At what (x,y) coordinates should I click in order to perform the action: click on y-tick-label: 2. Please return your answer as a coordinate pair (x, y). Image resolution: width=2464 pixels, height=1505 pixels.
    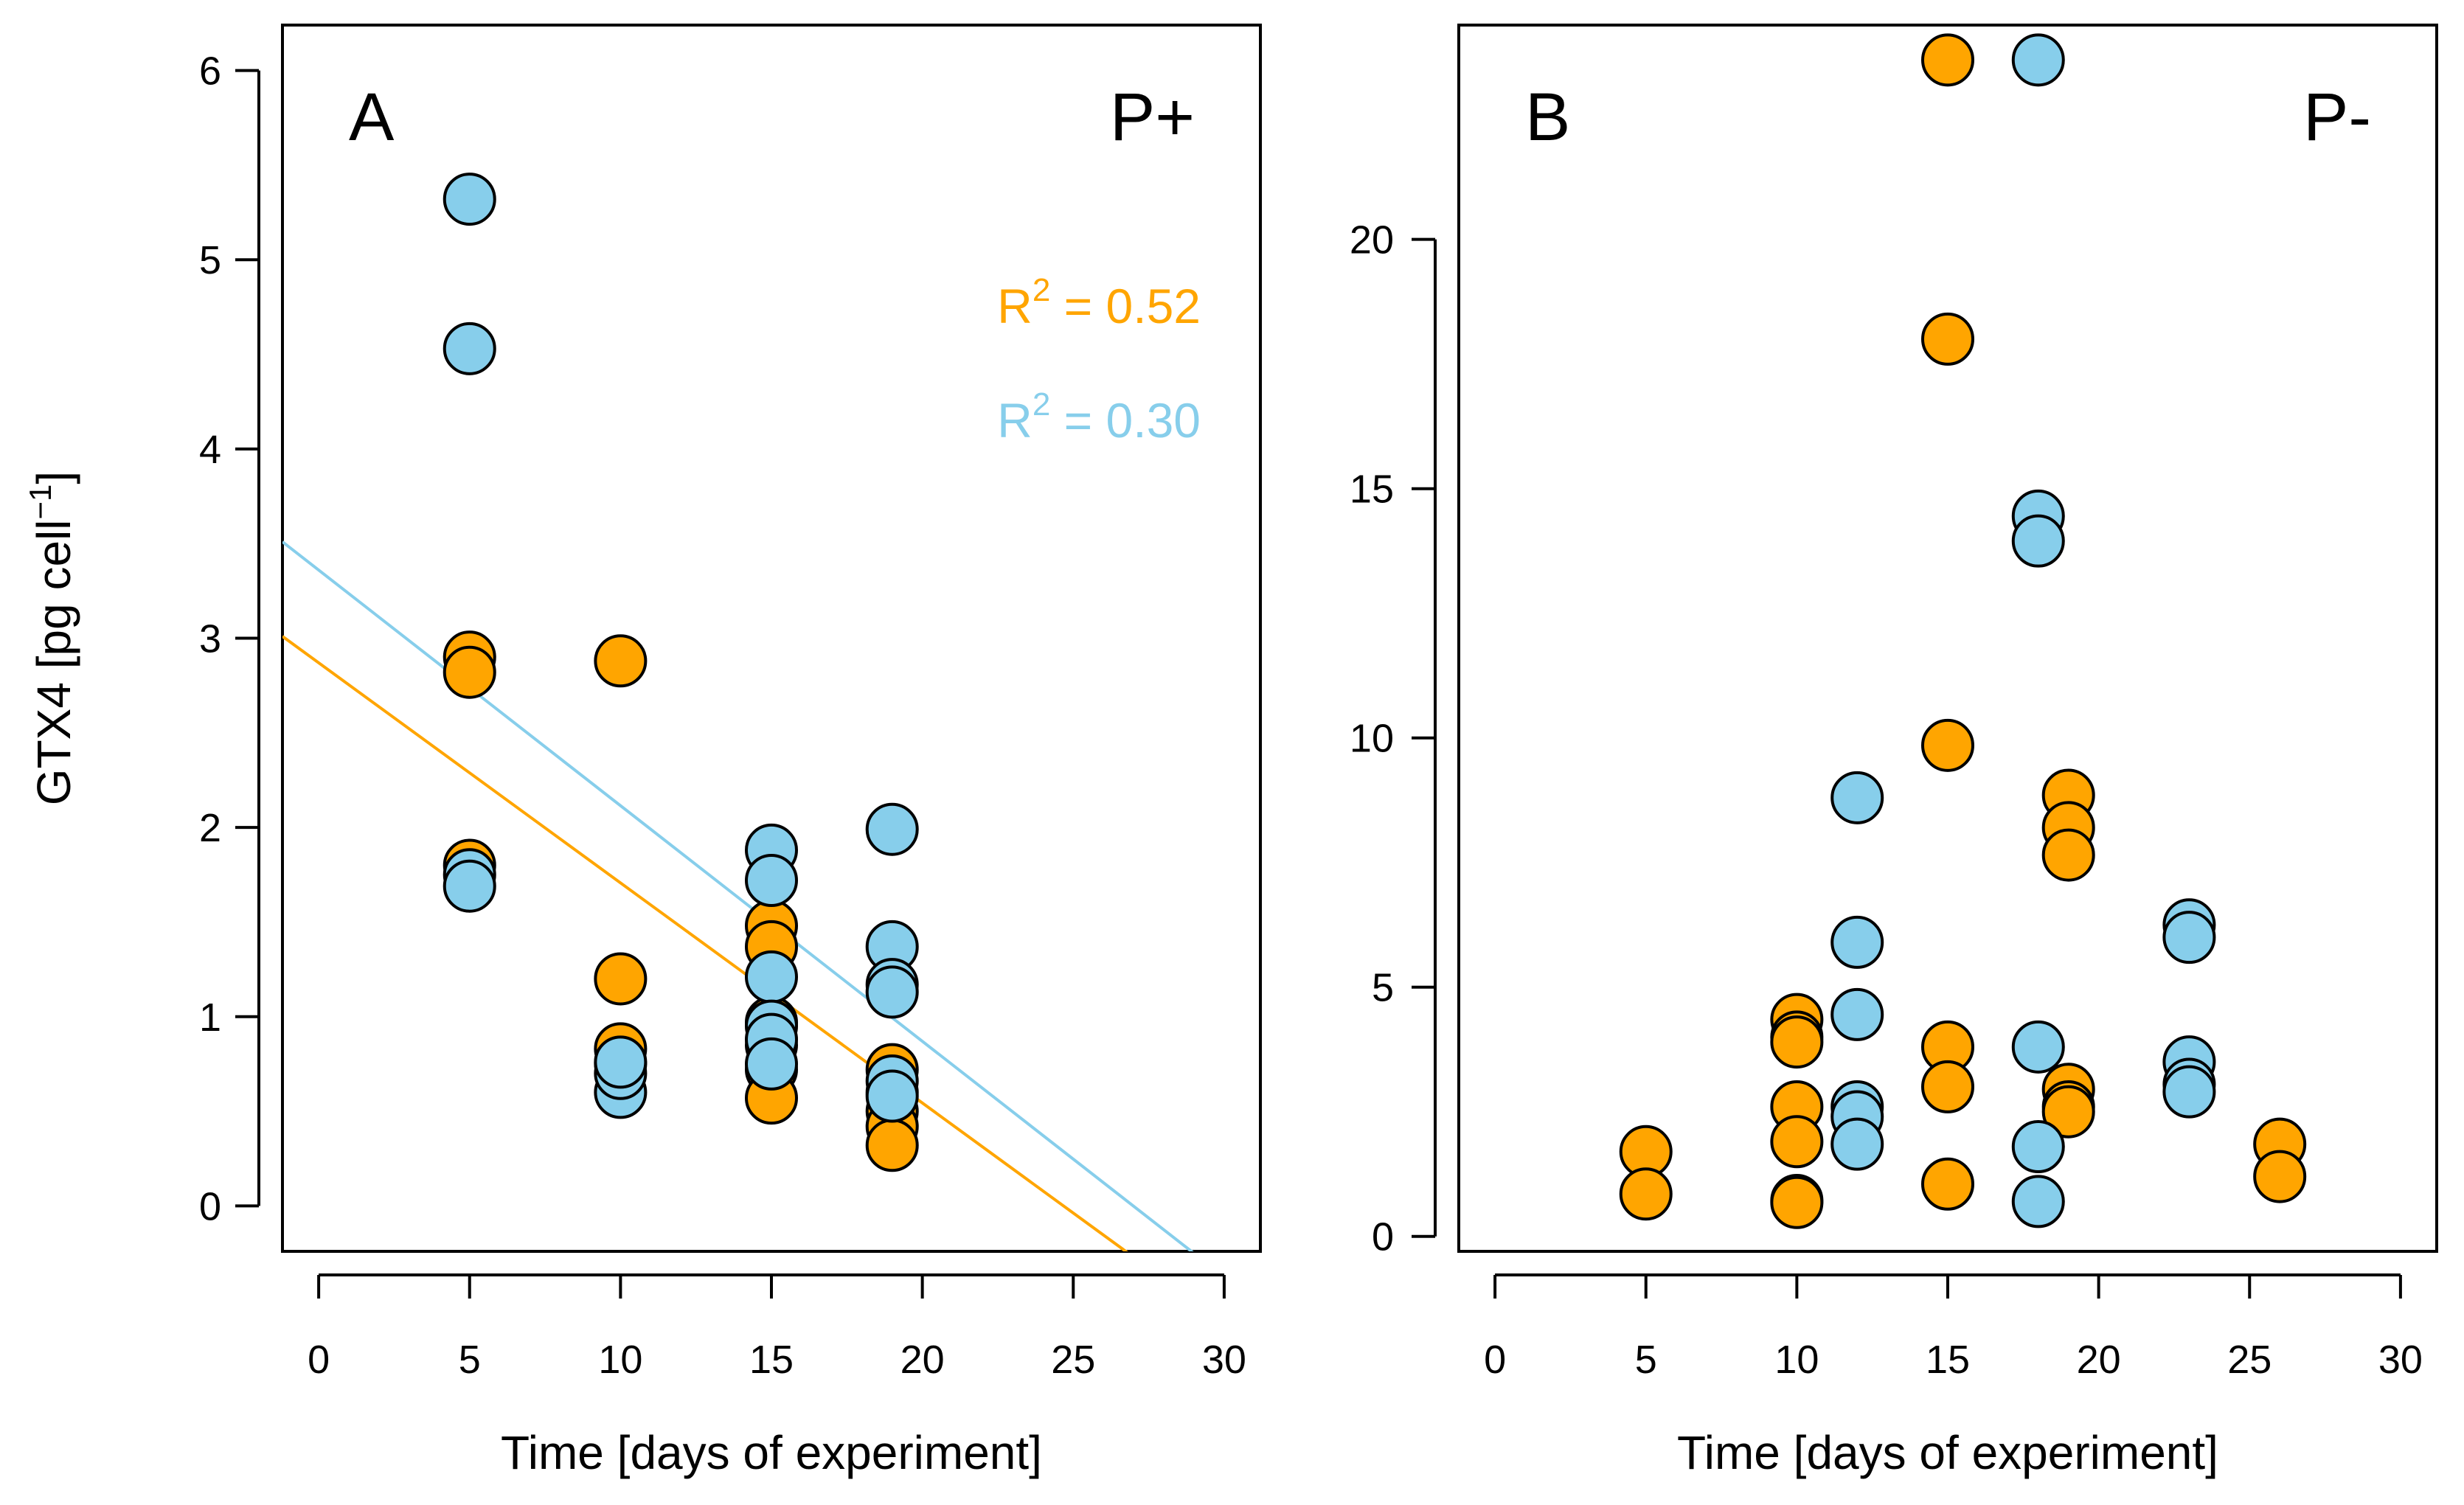
    Looking at the image, I should click on (210, 828).